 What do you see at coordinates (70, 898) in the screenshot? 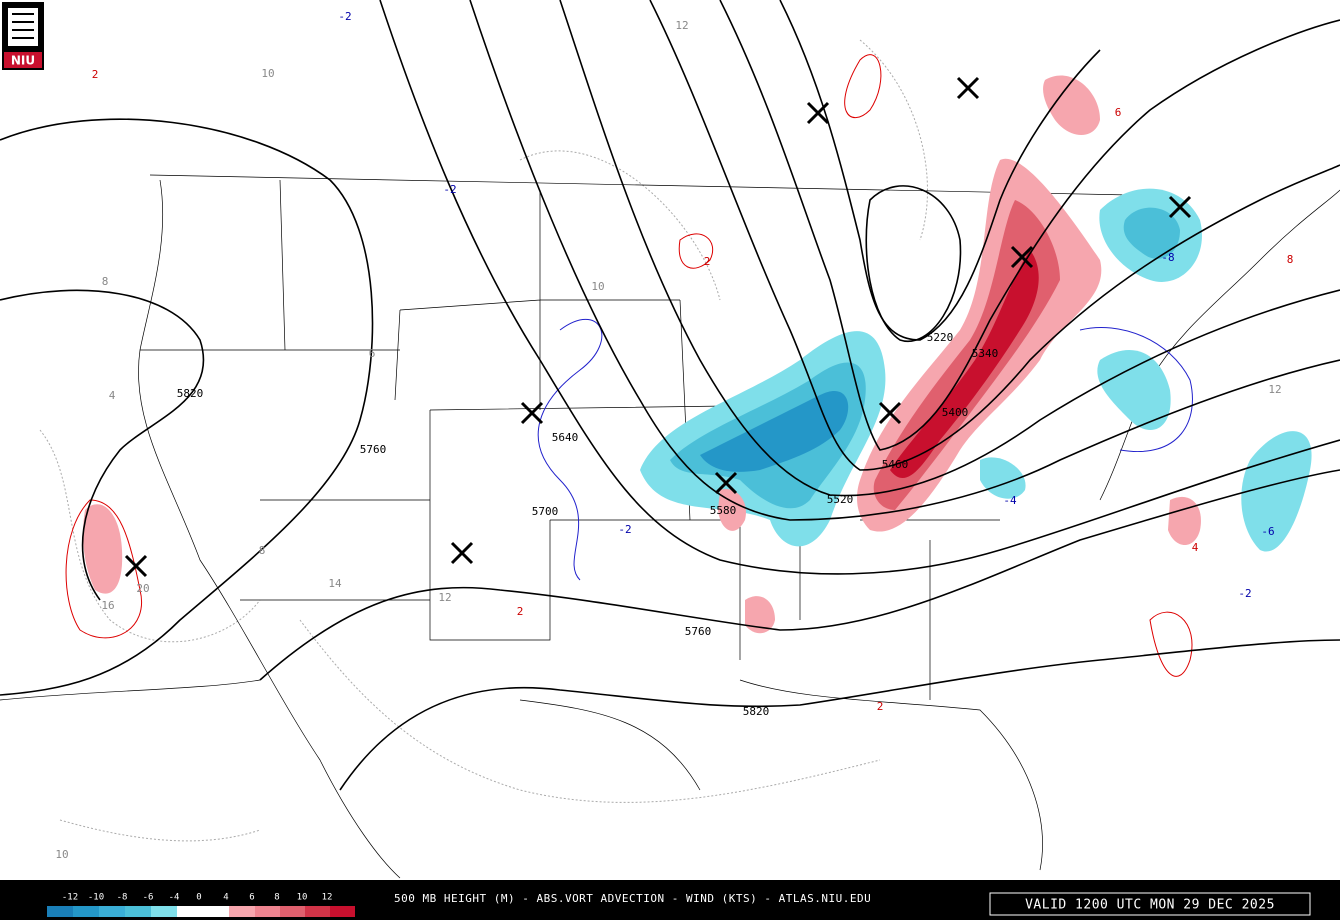
I see `colorbar-label: -12` at bounding box center [70, 898].